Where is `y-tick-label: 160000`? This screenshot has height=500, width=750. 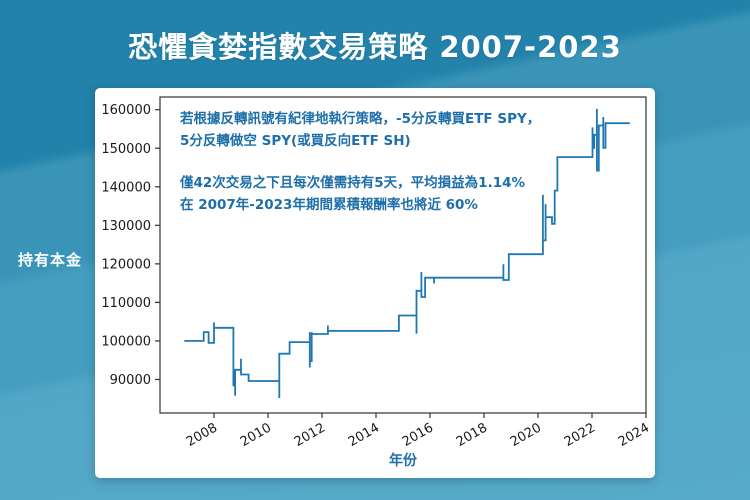 y-tick-label: 160000 is located at coordinates (126, 110).